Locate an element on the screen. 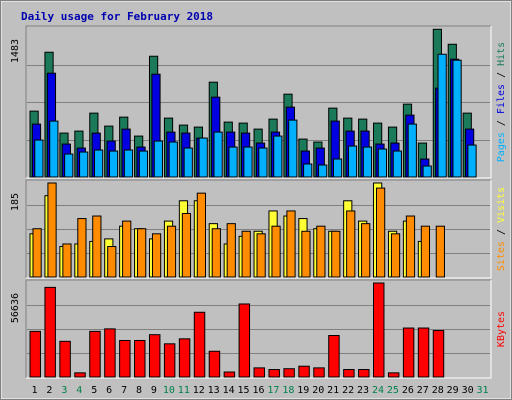  x-tick-label-day-30: 30 is located at coordinates (468, 390).